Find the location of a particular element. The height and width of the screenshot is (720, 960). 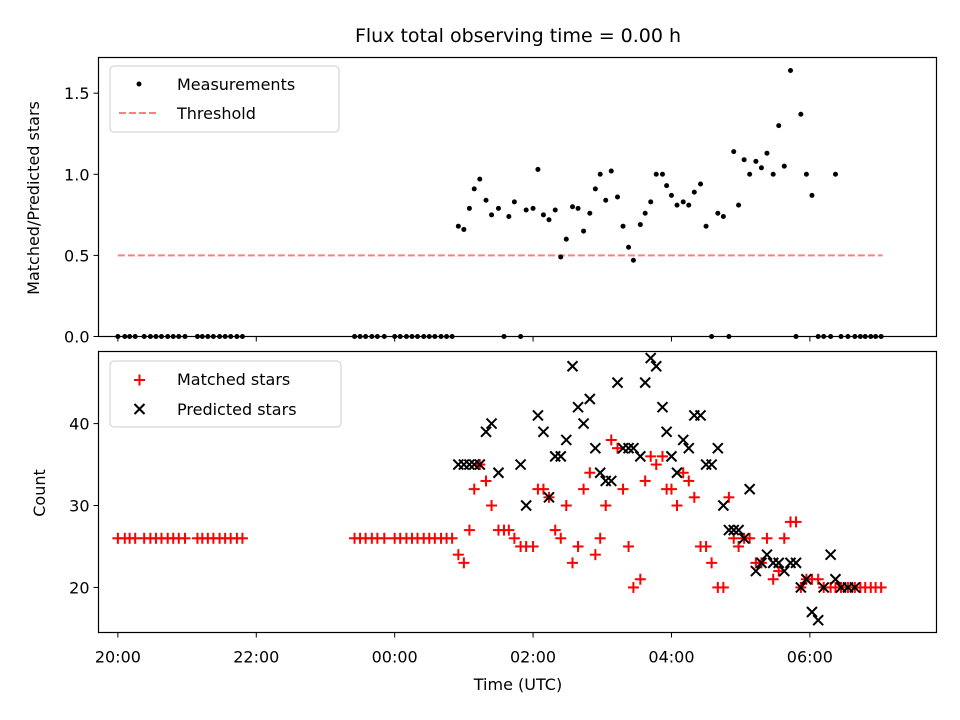

top-y-axis: 0.0 0.5 1.0 1.5 is located at coordinates (81, 215).